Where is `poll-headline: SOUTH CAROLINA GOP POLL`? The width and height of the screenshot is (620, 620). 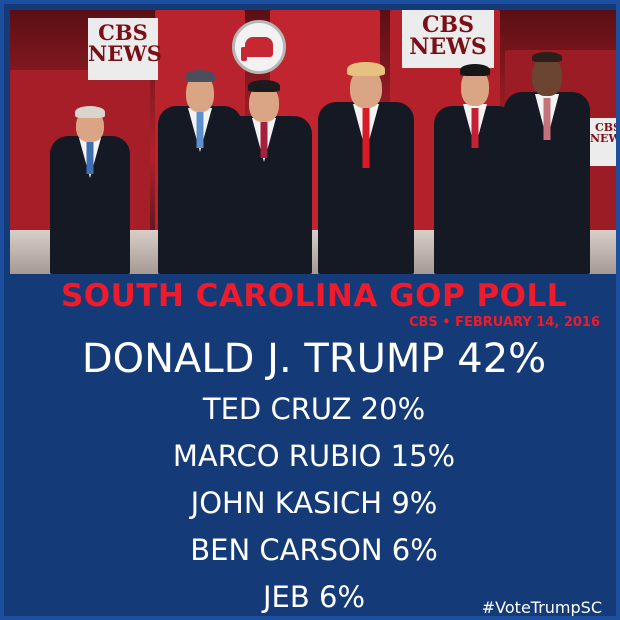 poll-headline: SOUTH CAROLINA GOP POLL is located at coordinates (314, 296).